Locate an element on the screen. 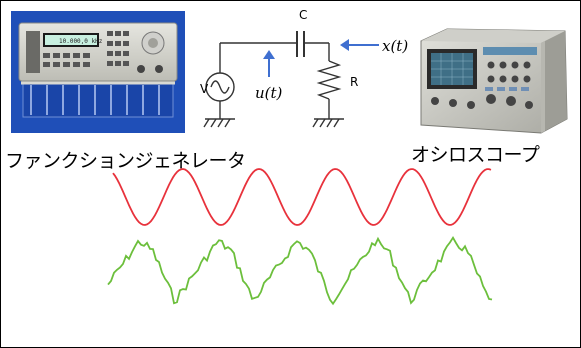 The height and width of the screenshot is (348, 581). signal-arrows is located at coordinates (321, 58).